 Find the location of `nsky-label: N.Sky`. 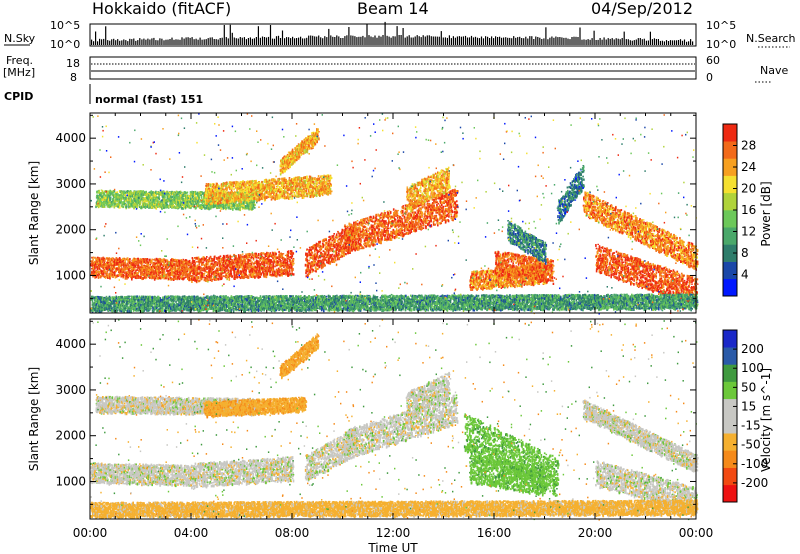

nsky-label: N.Sky is located at coordinates (20, 38).